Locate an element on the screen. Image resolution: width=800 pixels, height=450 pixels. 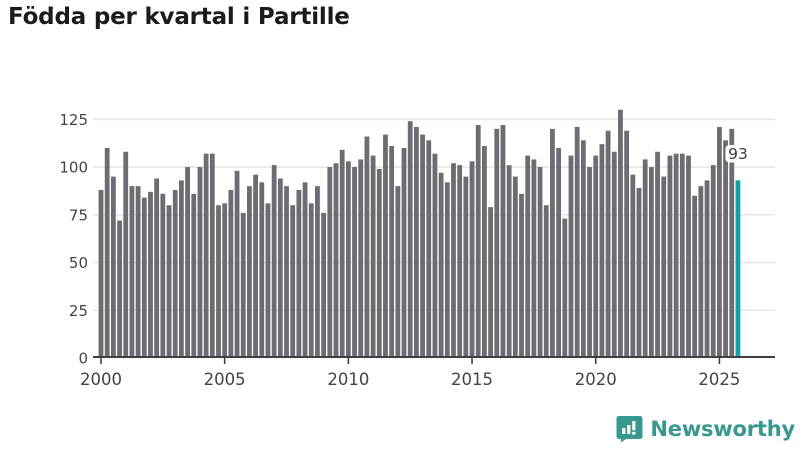
bar-2014-q2 is located at coordinates (453, 260).